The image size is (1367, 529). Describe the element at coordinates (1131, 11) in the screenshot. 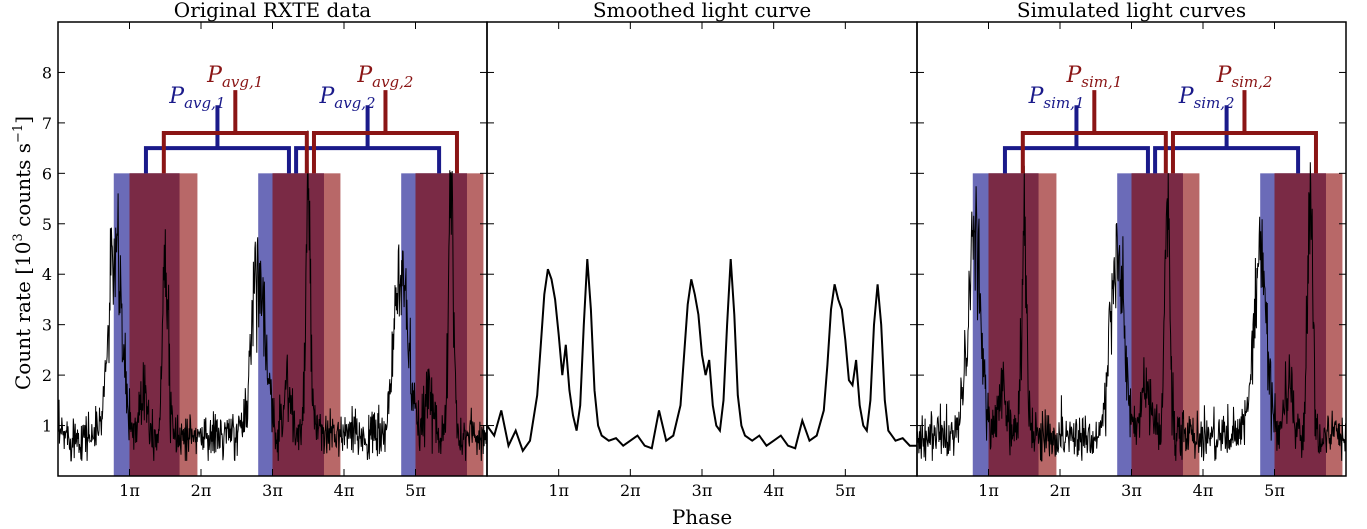

I see `panel-title: Simulated light curves` at that location.